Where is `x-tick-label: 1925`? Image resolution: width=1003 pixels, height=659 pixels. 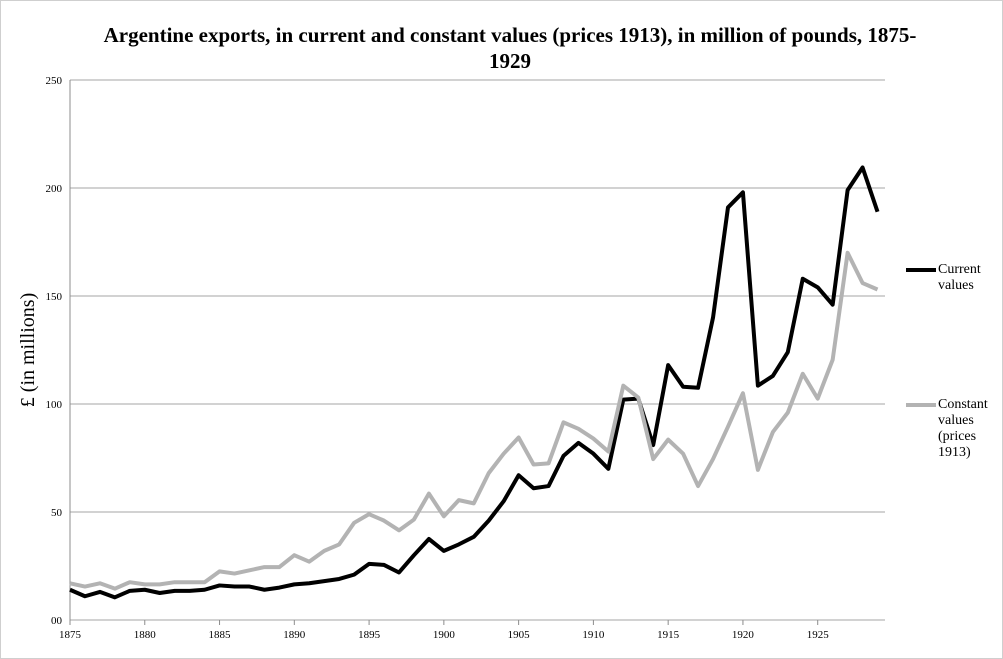 x-tick-label: 1925 is located at coordinates (818, 635).